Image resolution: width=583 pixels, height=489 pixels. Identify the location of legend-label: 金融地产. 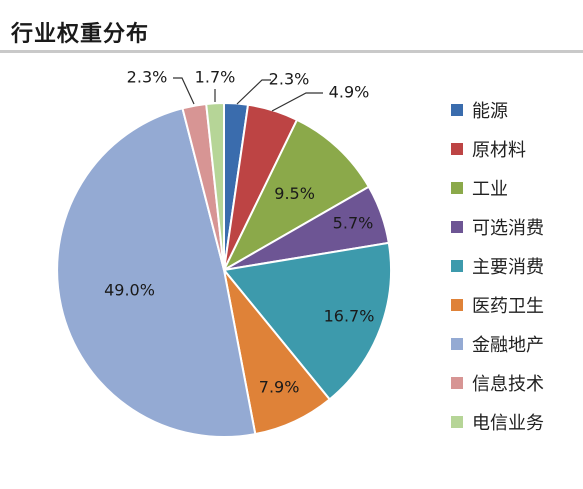
(508, 345).